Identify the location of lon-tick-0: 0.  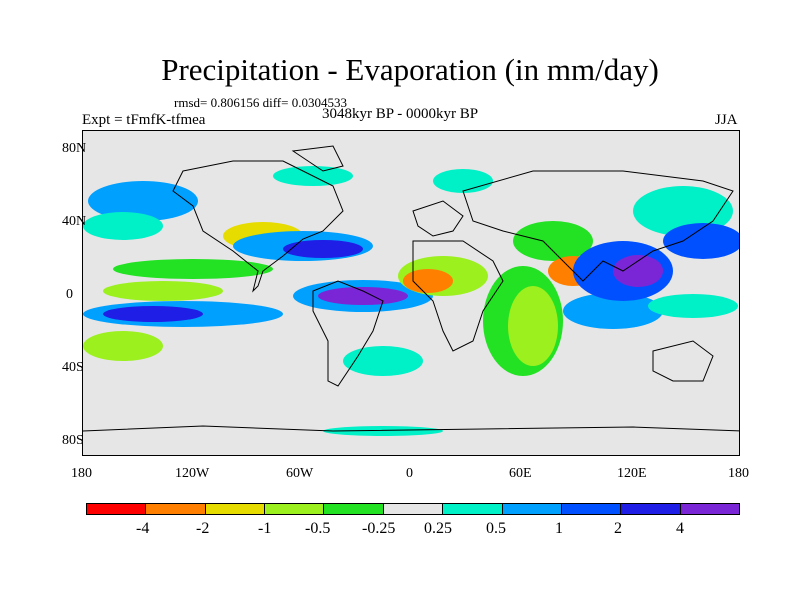
(409, 473).